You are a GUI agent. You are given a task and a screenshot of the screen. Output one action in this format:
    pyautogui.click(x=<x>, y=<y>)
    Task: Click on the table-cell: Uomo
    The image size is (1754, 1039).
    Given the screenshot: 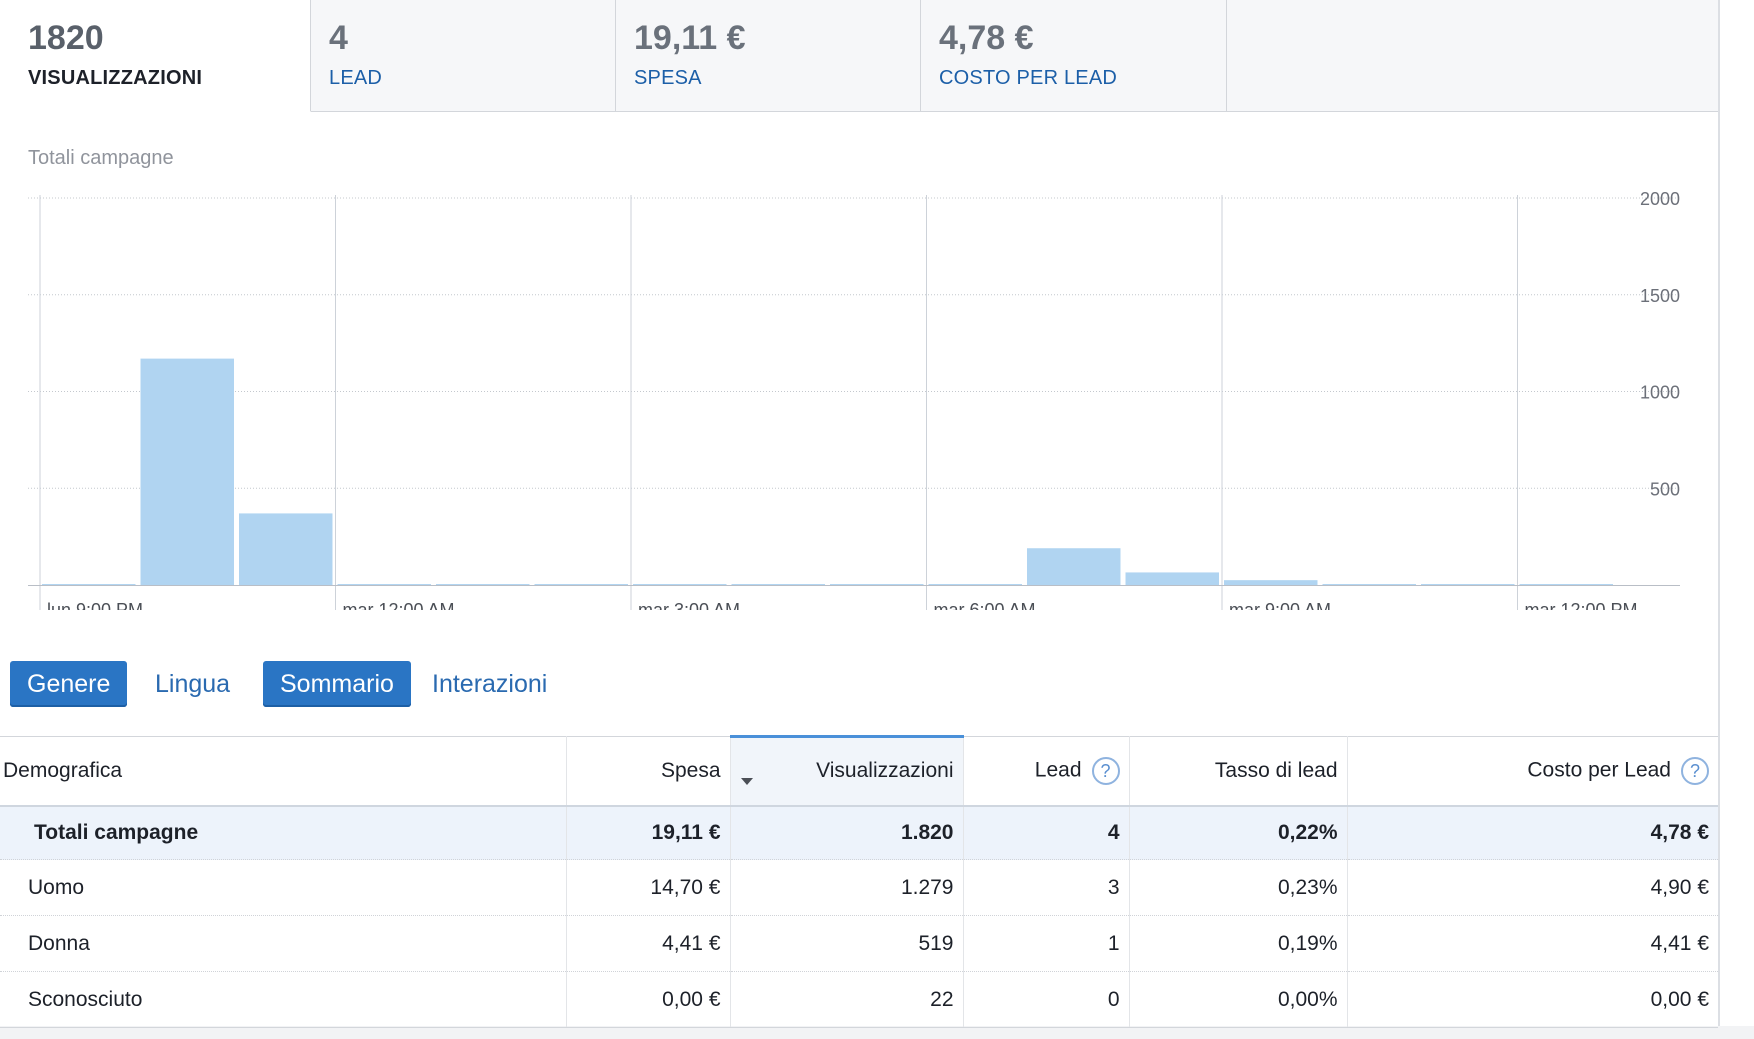 What is the action you would take?
    pyautogui.click(x=283, y=887)
    